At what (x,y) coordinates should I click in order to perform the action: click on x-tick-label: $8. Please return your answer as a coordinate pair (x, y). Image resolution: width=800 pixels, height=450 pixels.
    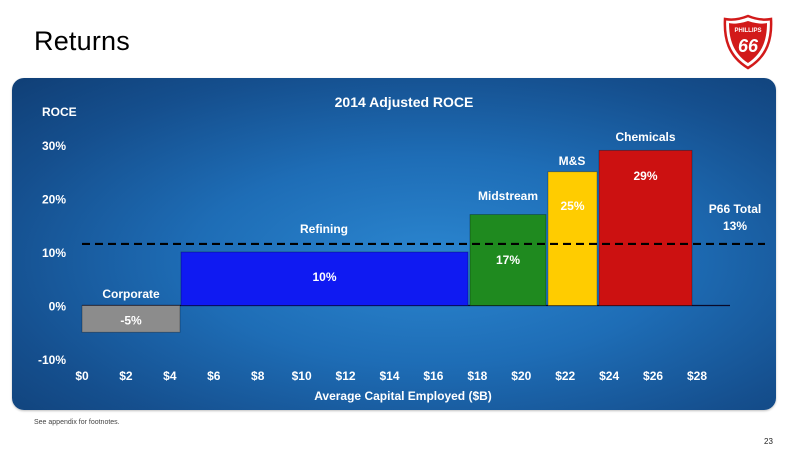
    Looking at the image, I should click on (258, 376).